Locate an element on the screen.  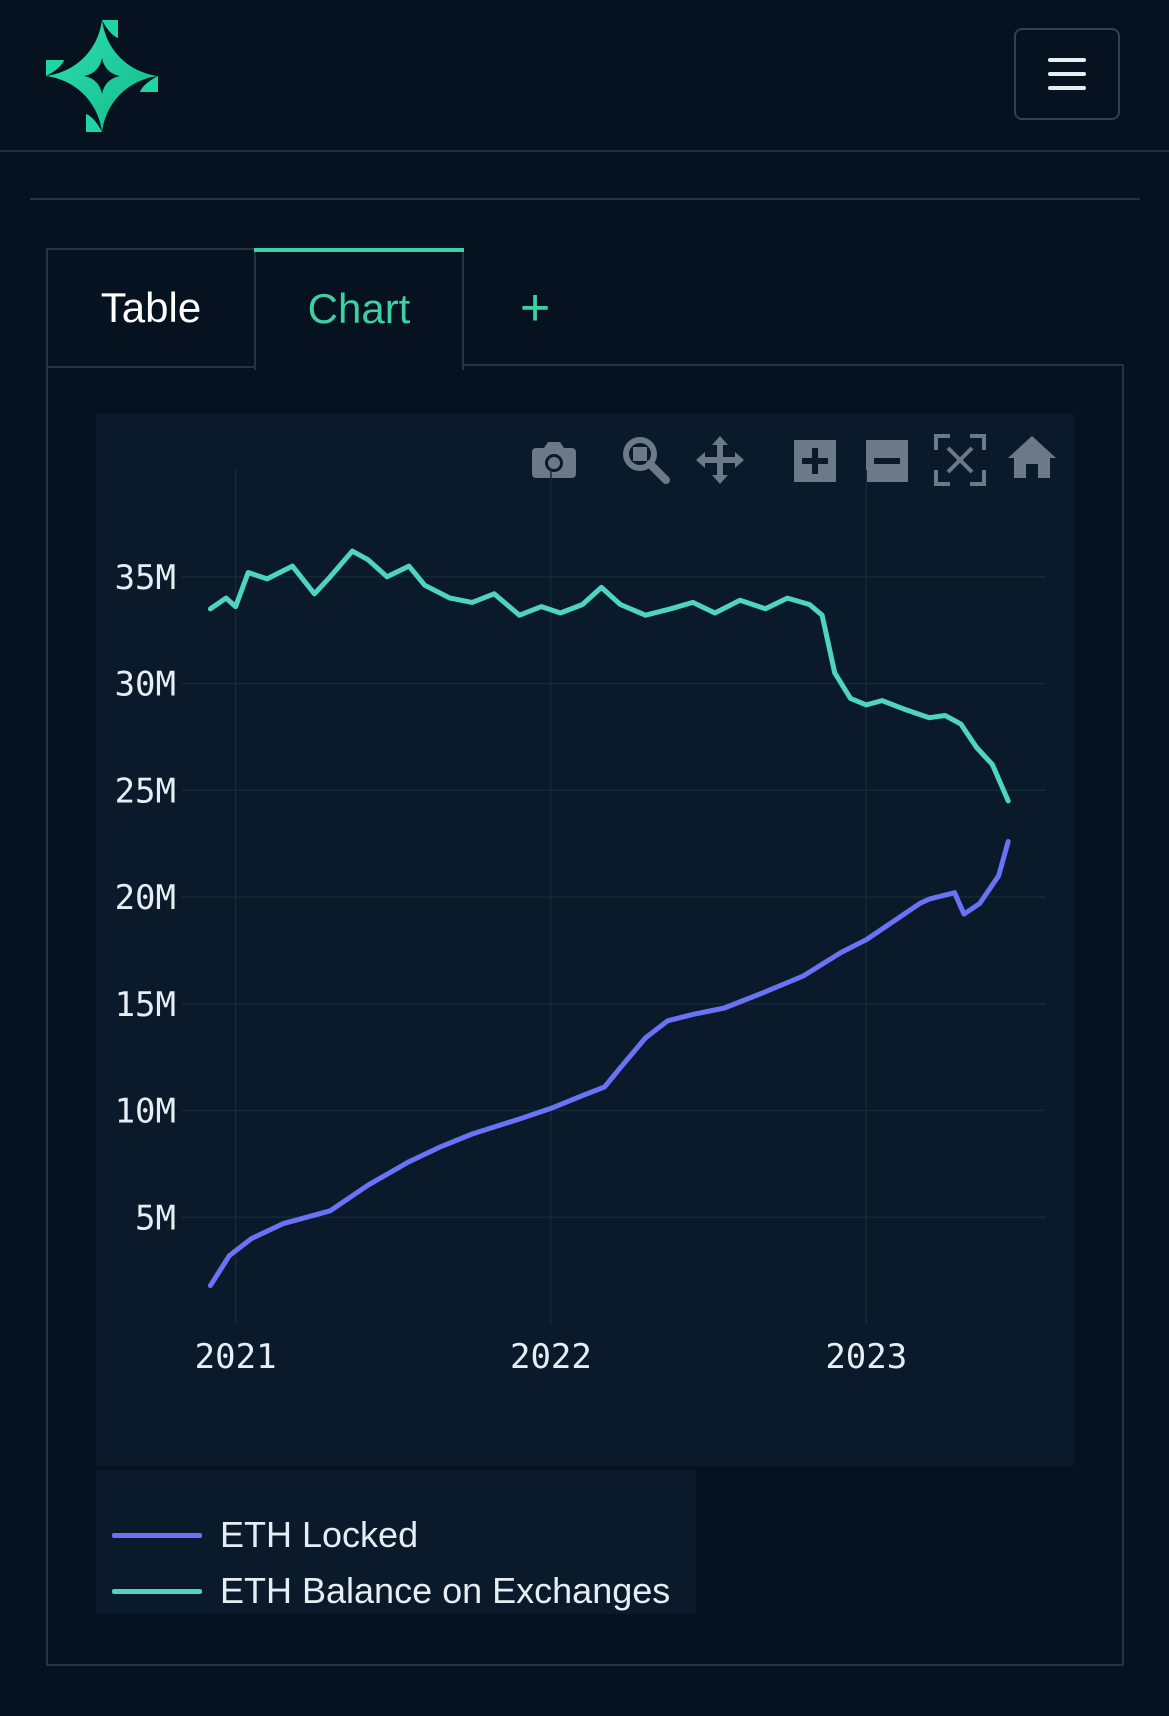
y-tick-label: 5M is located at coordinates (155, 1218).